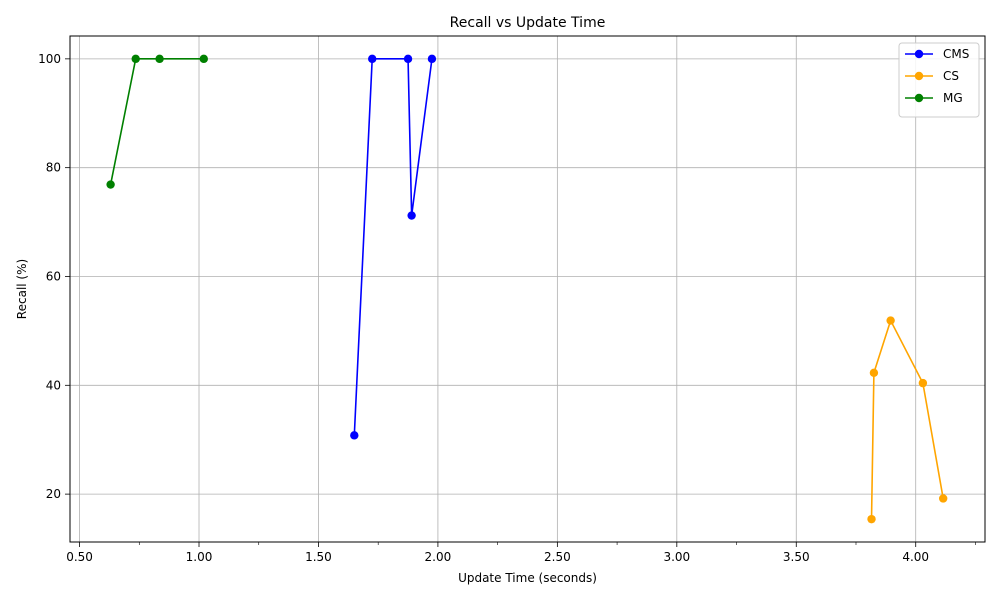 This screenshot has height=600, width=1000. What do you see at coordinates (438, 557) in the screenshot?
I see `x-tick-label: 2.00` at bounding box center [438, 557].